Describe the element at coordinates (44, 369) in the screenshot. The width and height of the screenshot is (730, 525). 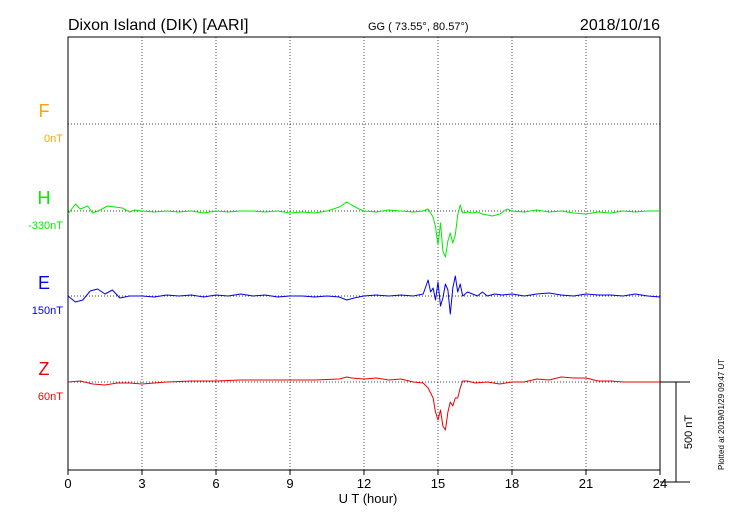
I see `series-name-z: Z` at that location.